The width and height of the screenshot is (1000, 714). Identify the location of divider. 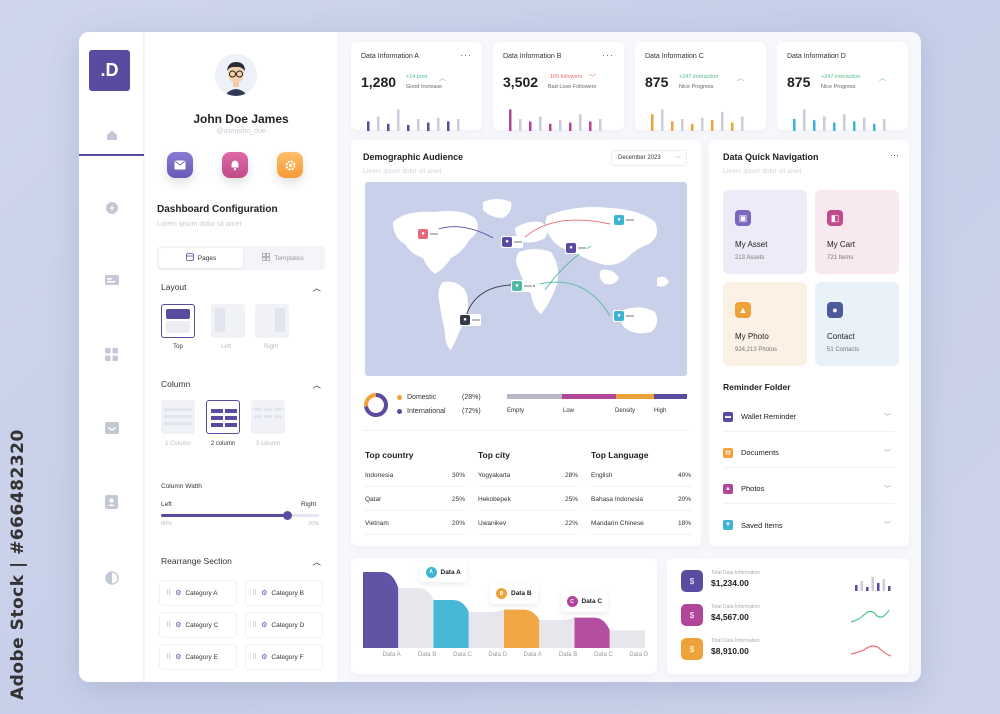
(526, 430).